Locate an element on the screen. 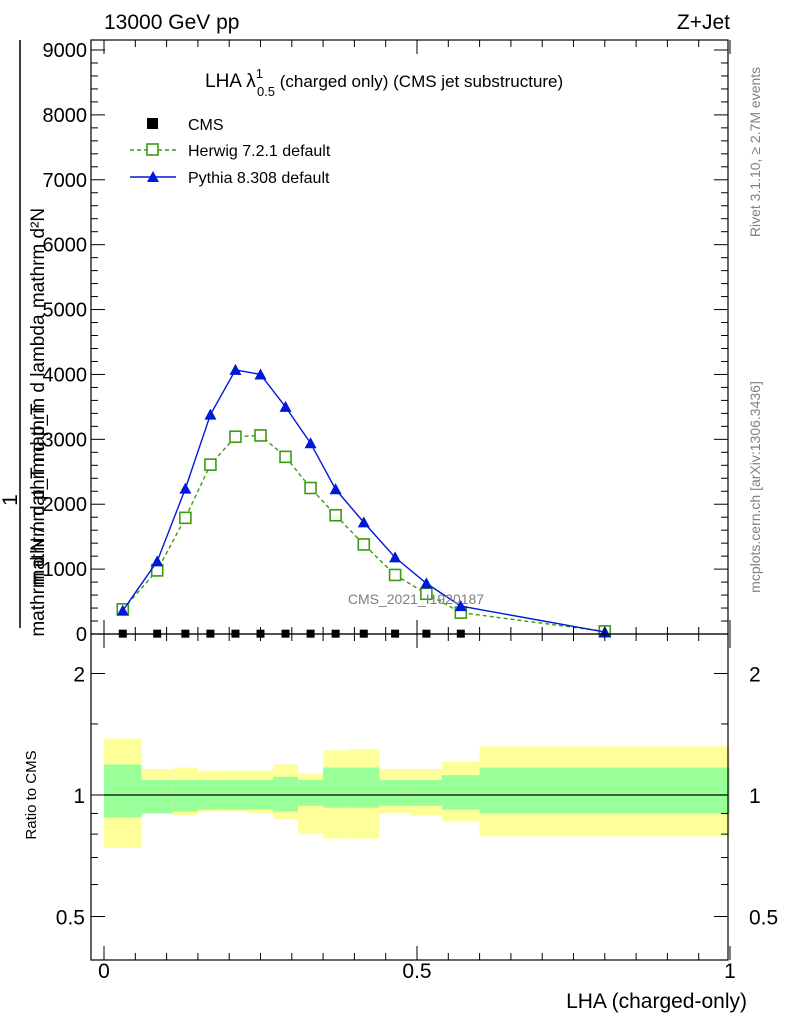  ylabel-num-top: mathrm d²N is located at coordinates (38, 258).